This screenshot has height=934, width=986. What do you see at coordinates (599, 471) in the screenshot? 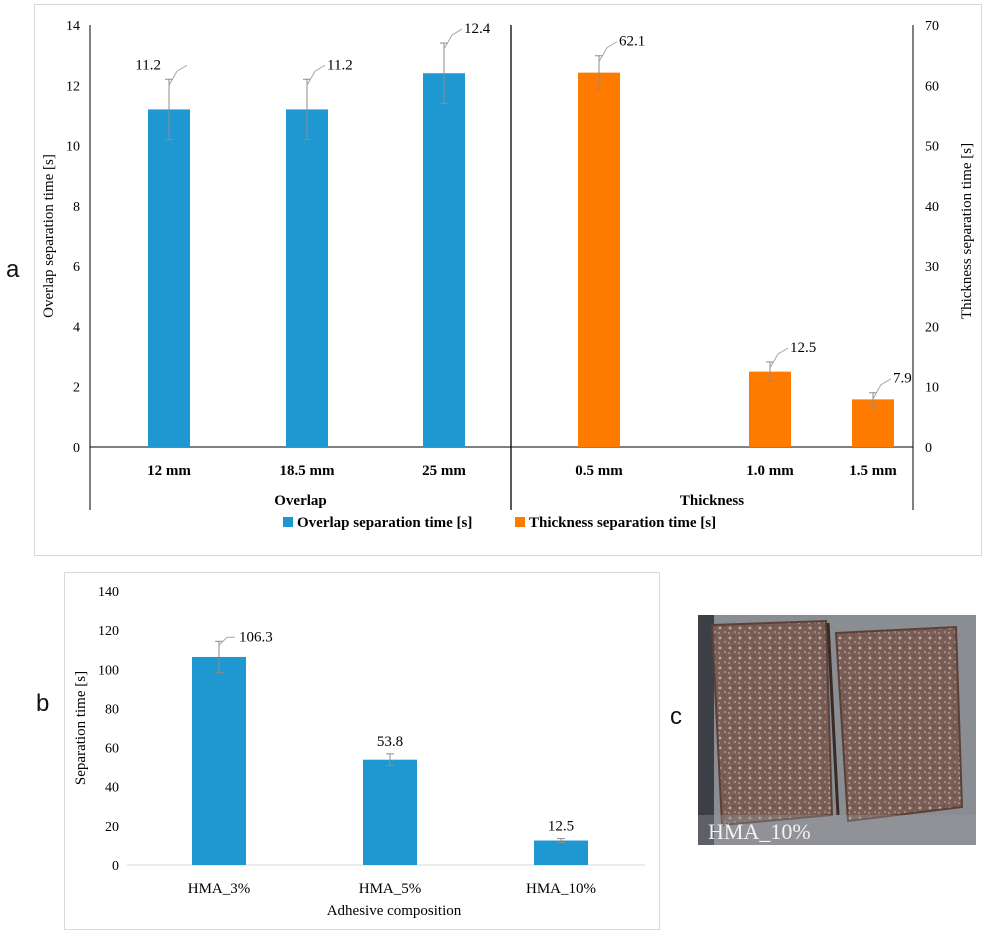
I see `x-tick-label: 0.5 mm` at bounding box center [599, 471].